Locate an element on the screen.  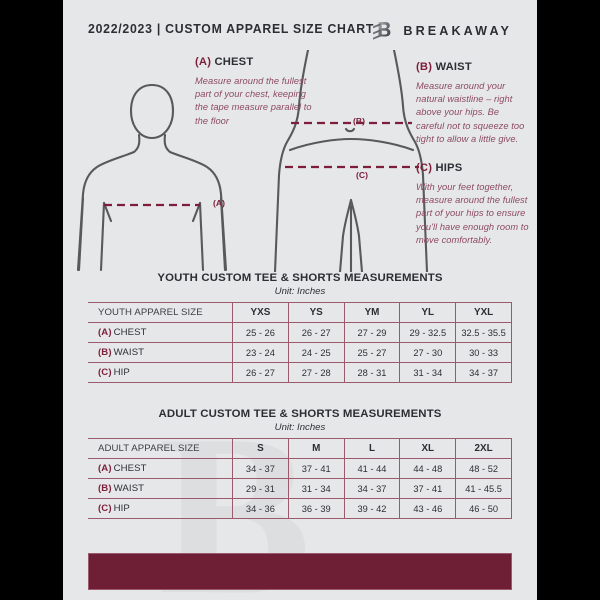
measurement-value-cell: 29 - 32.5 is located at coordinates (428, 332).